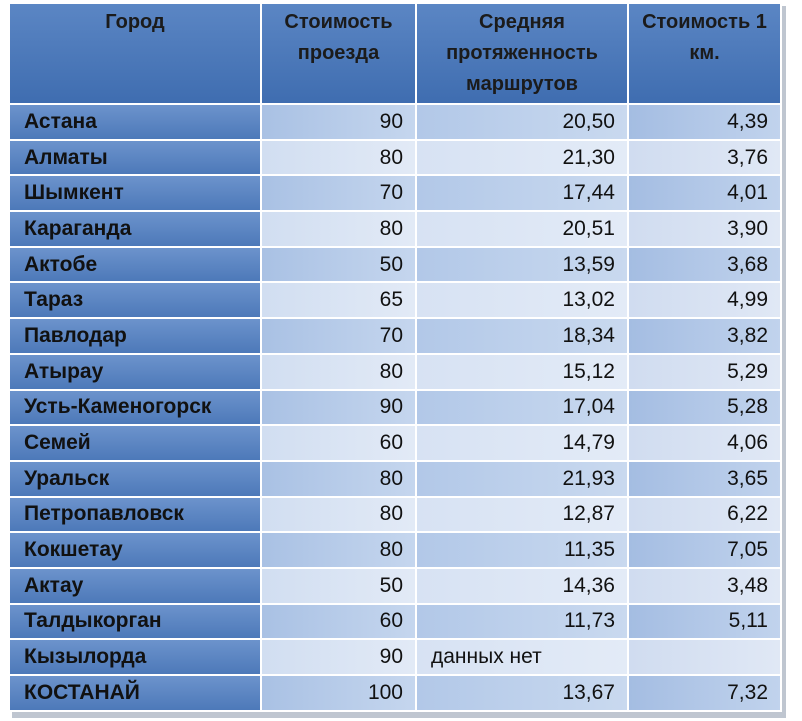 The width and height of the screenshot is (802, 721). I want to click on length-cell: 14,79, so click(522, 443).